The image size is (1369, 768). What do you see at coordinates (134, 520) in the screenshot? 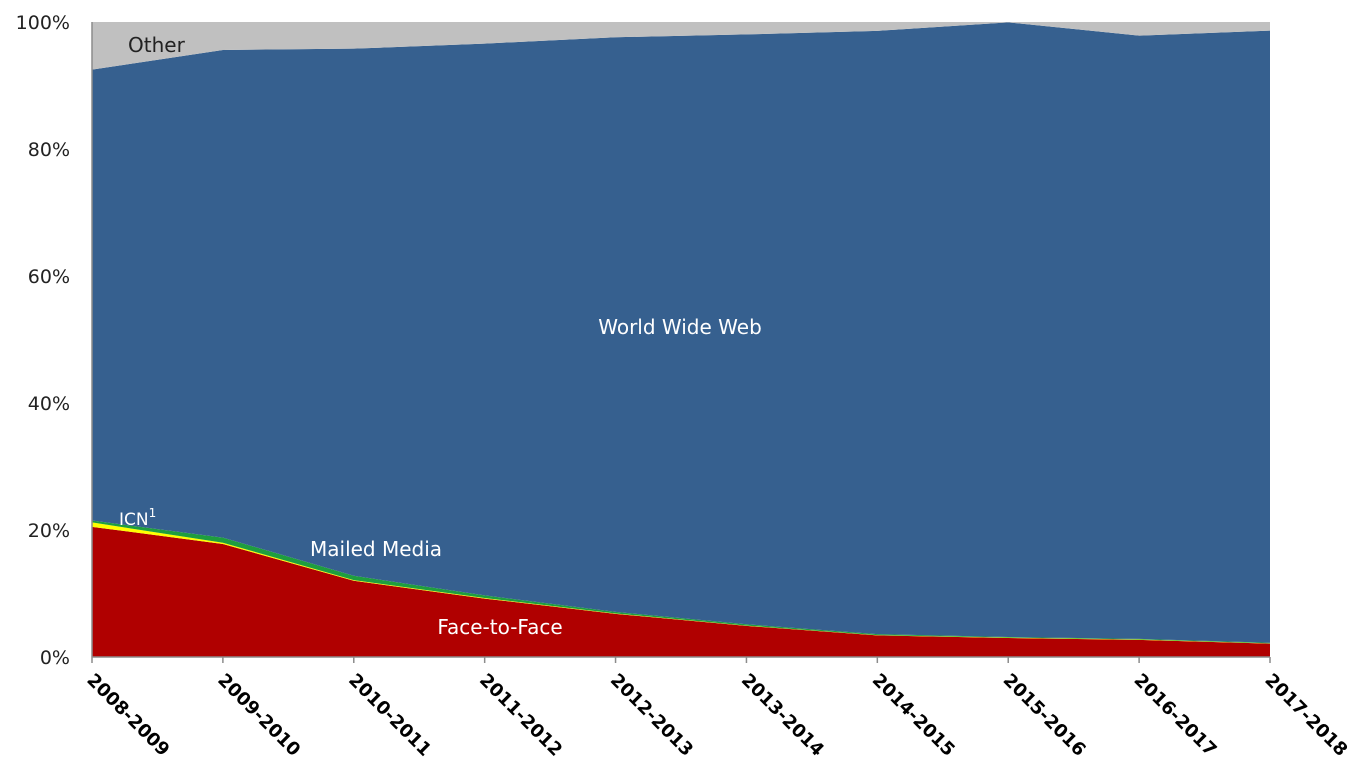
I see `series-label-icn-text: ICN` at bounding box center [134, 520].